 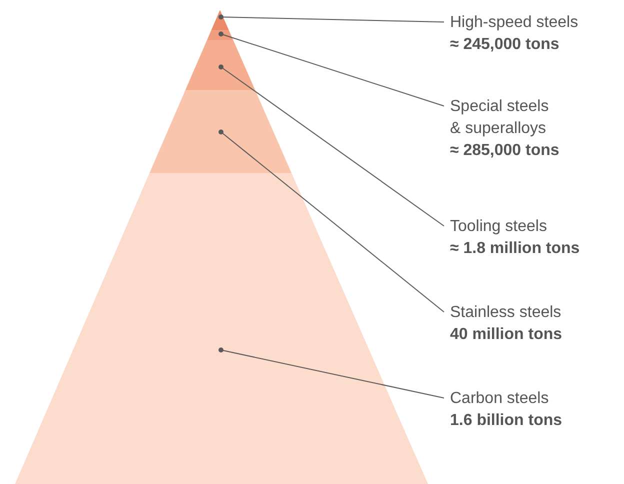 What do you see at coordinates (506, 313) in the screenshot?
I see `category-label: Stainless steels` at bounding box center [506, 313].